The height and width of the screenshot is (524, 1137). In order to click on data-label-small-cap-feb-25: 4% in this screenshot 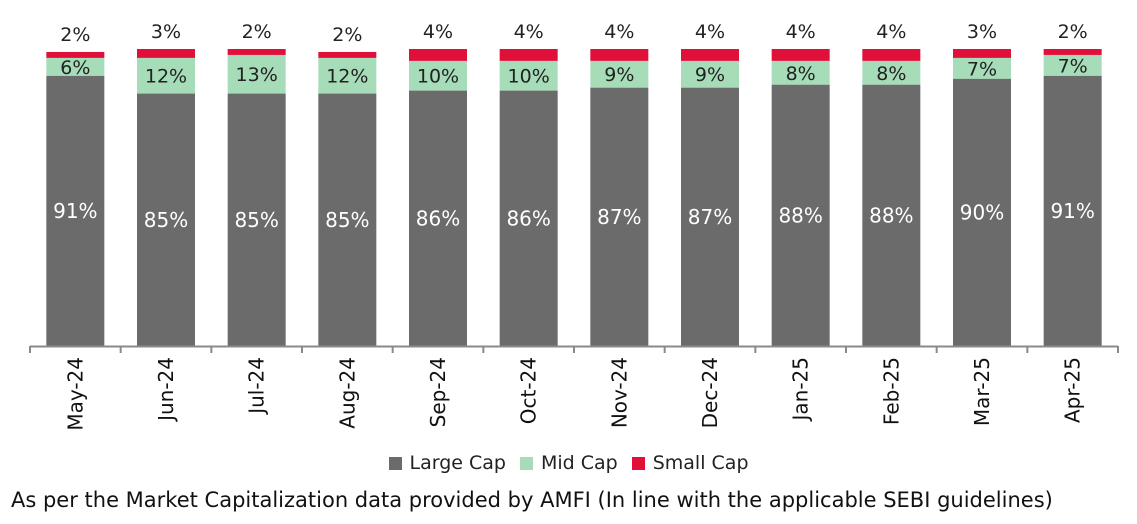, I will do `click(891, 32)`.